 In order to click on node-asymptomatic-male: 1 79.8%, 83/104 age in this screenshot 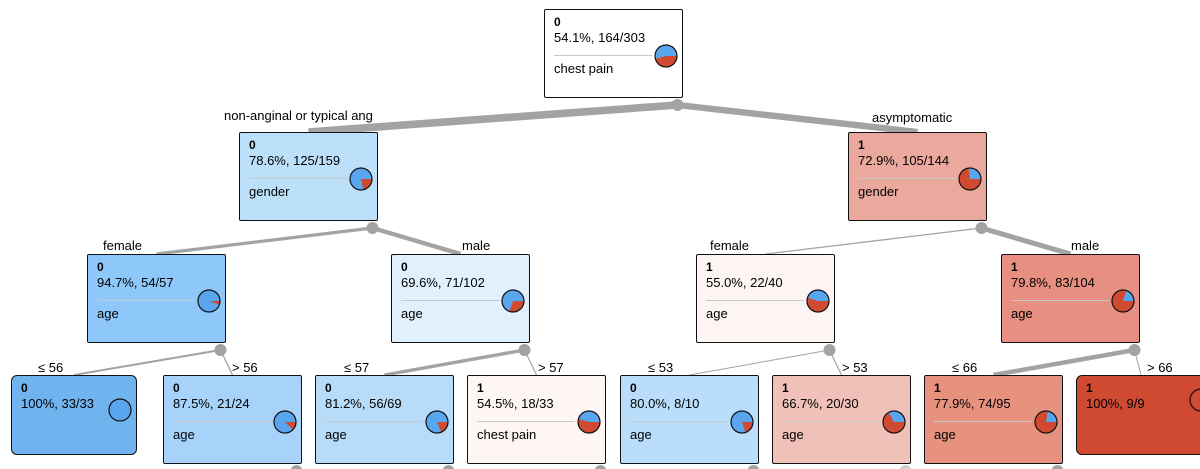, I will do `click(1070, 298)`.